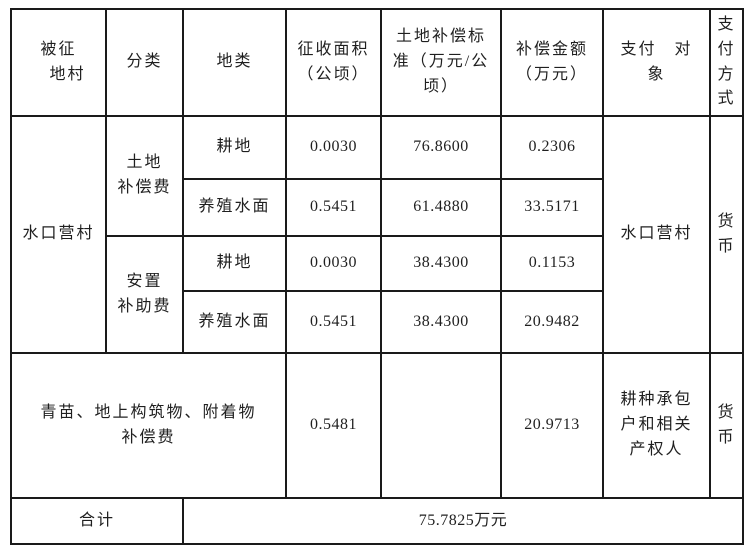 Image resolution: width=751 pixels, height=557 pixels. I want to click on cell-land-comp-fee: 土地 补偿费, so click(144, 176).